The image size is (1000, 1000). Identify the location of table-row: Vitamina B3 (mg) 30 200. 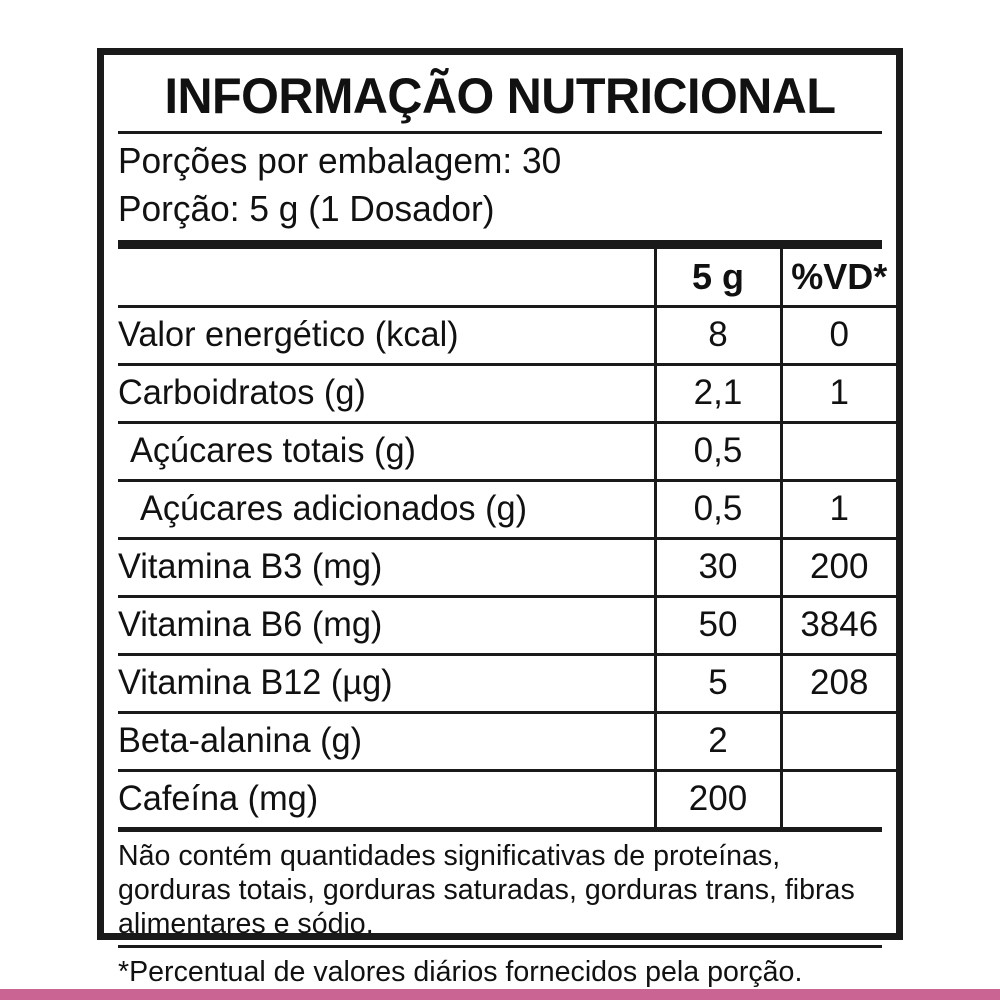
(507, 566).